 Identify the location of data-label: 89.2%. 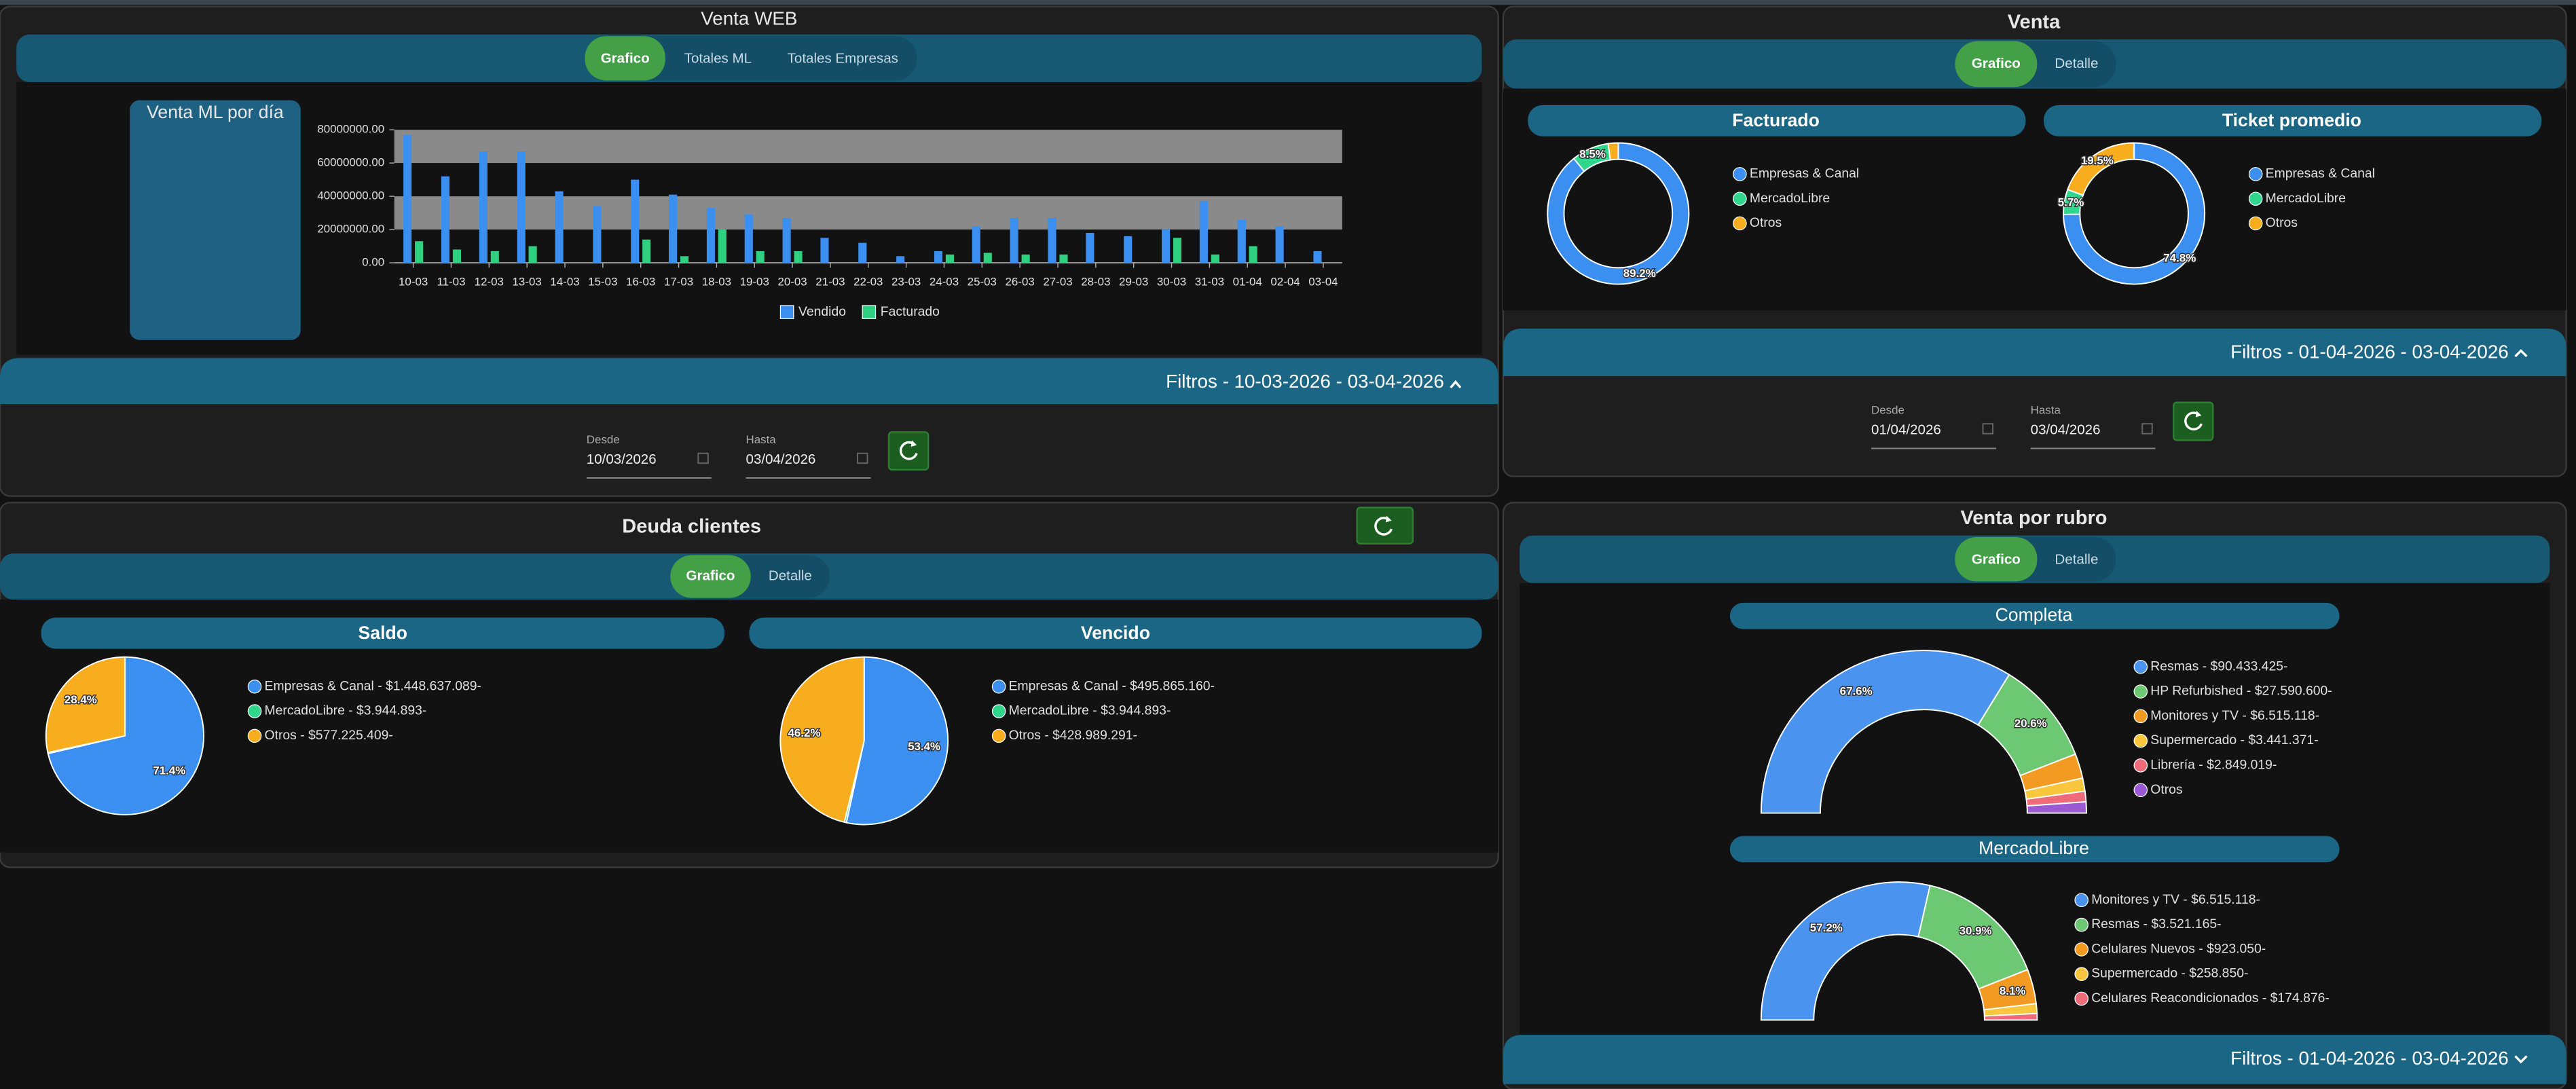
(1639, 274).